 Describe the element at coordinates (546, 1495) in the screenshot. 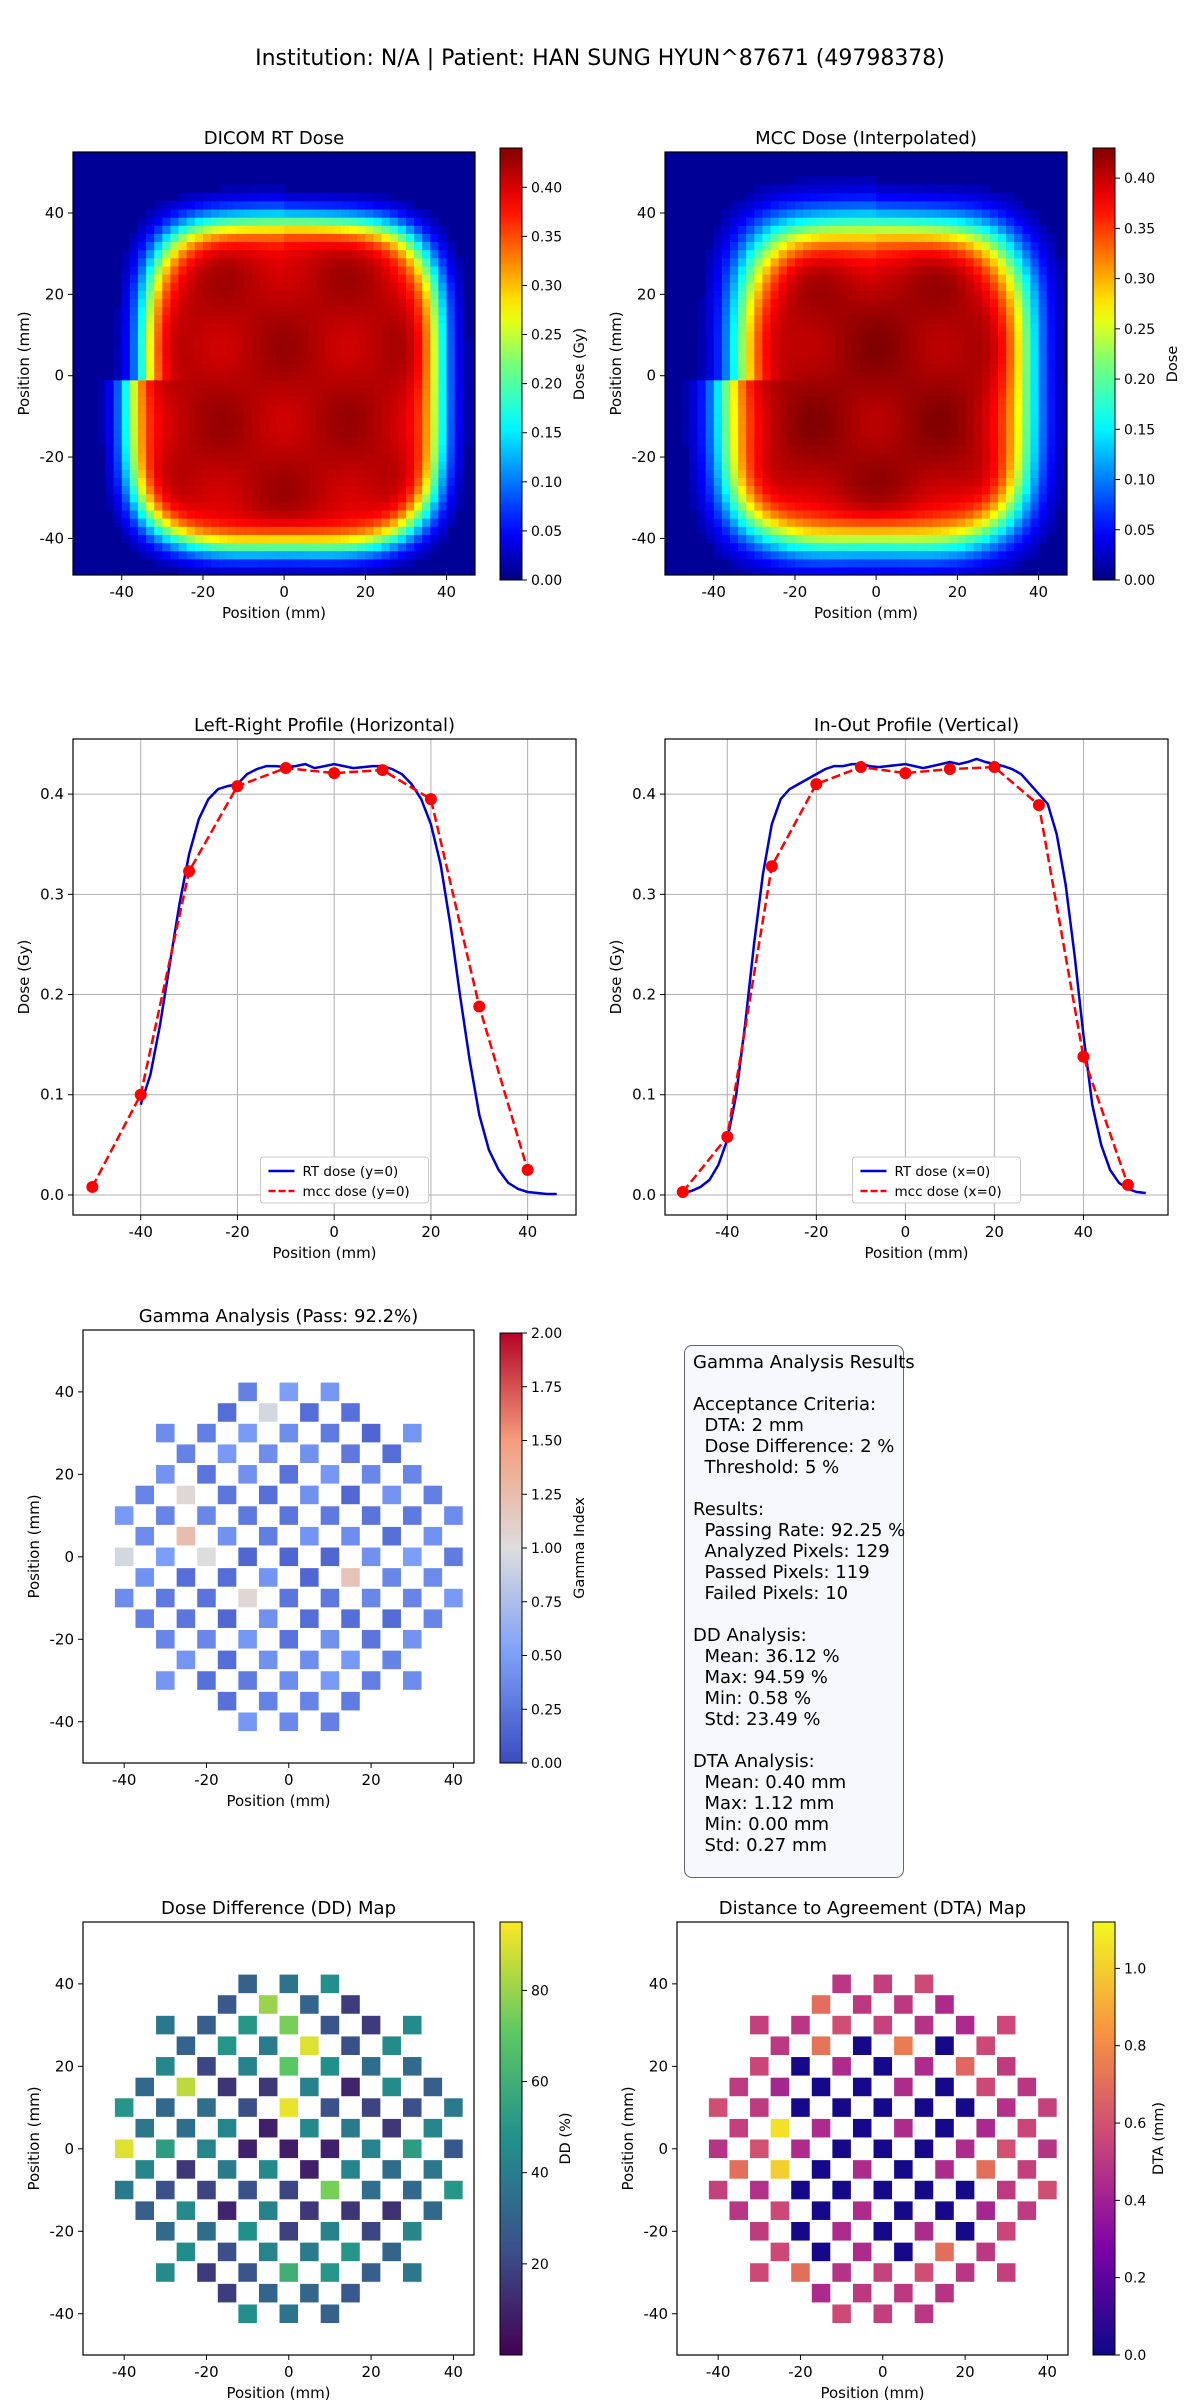

I see `gamma-colorbar-tick-label: 1.25` at that location.